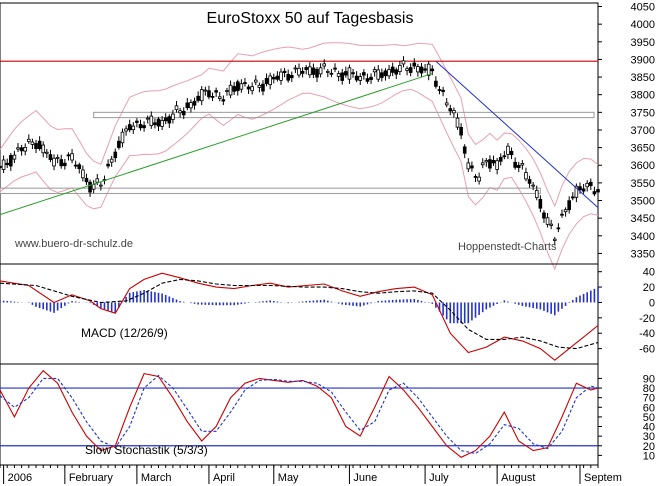 The width and height of the screenshot is (660, 486). I want to click on macd-axis-tick-label: 40, so click(649, 273).